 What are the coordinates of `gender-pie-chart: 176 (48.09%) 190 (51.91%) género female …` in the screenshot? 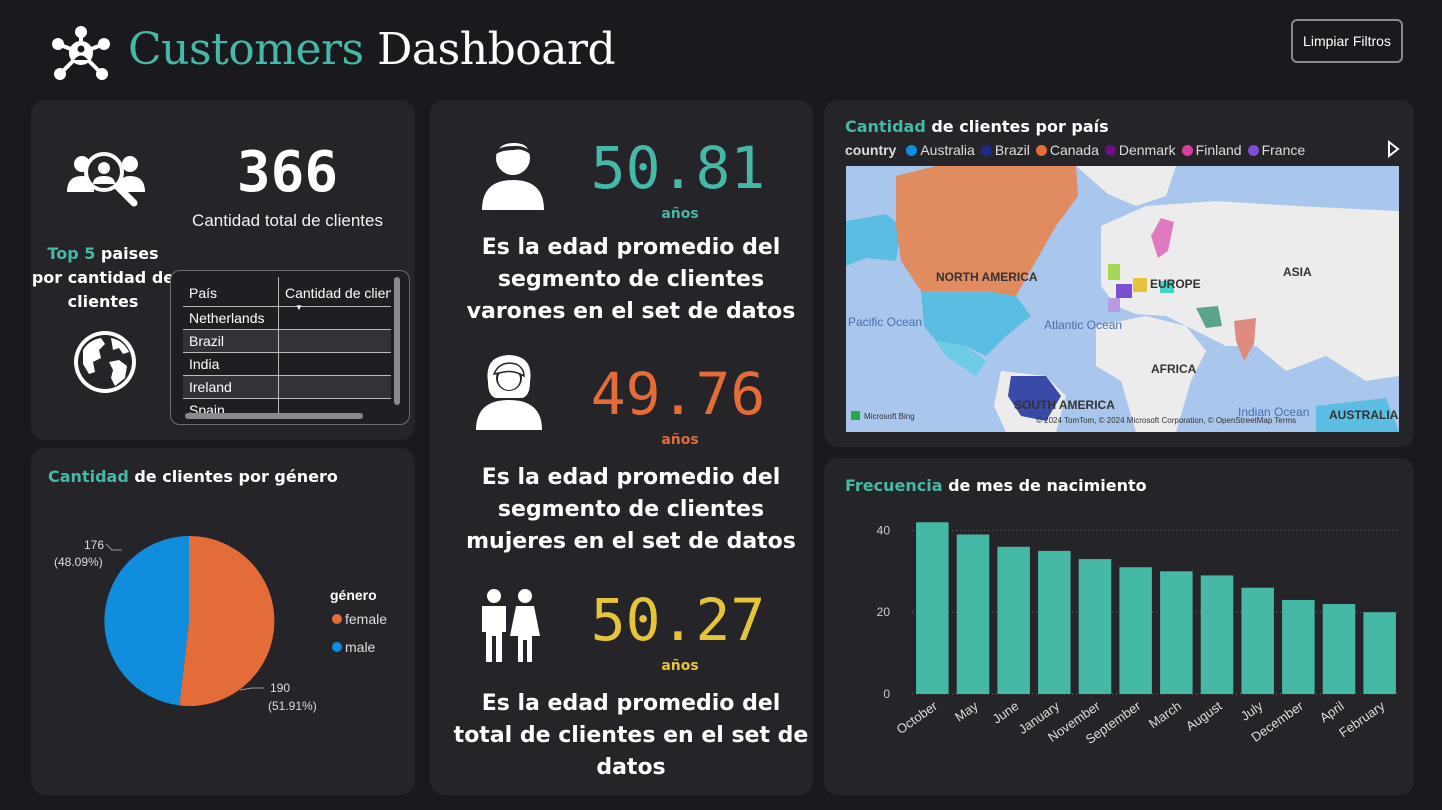 It's located at (225, 625).